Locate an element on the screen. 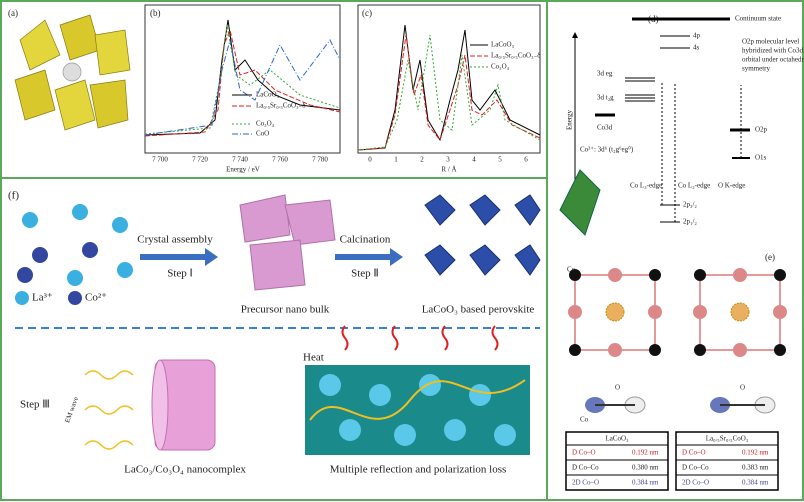 This screenshot has width=804, height=502. tick-label: 4 is located at coordinates (474, 160).